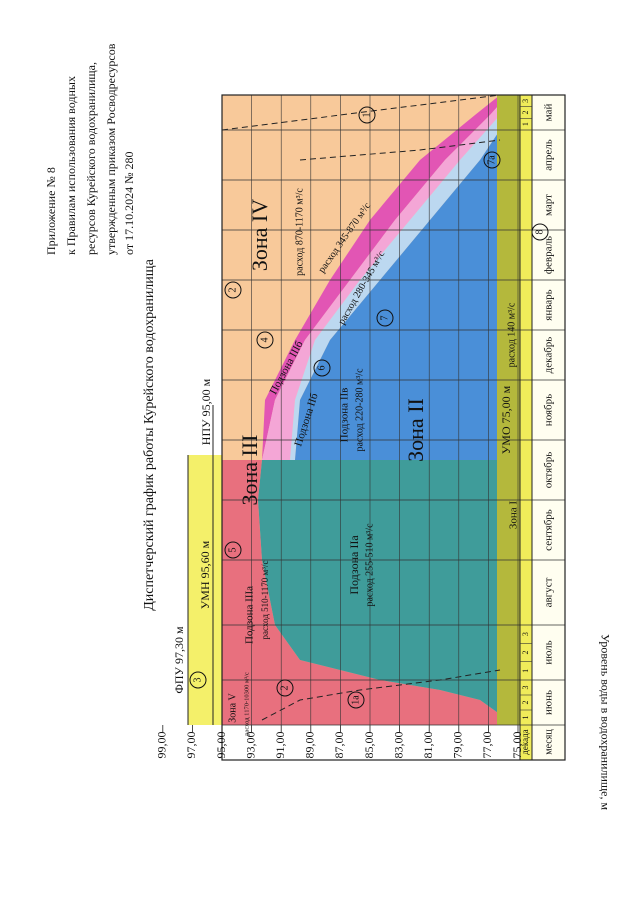 The image size is (640, 901). I want to click on month-label: октябрь, so click(549, 470).